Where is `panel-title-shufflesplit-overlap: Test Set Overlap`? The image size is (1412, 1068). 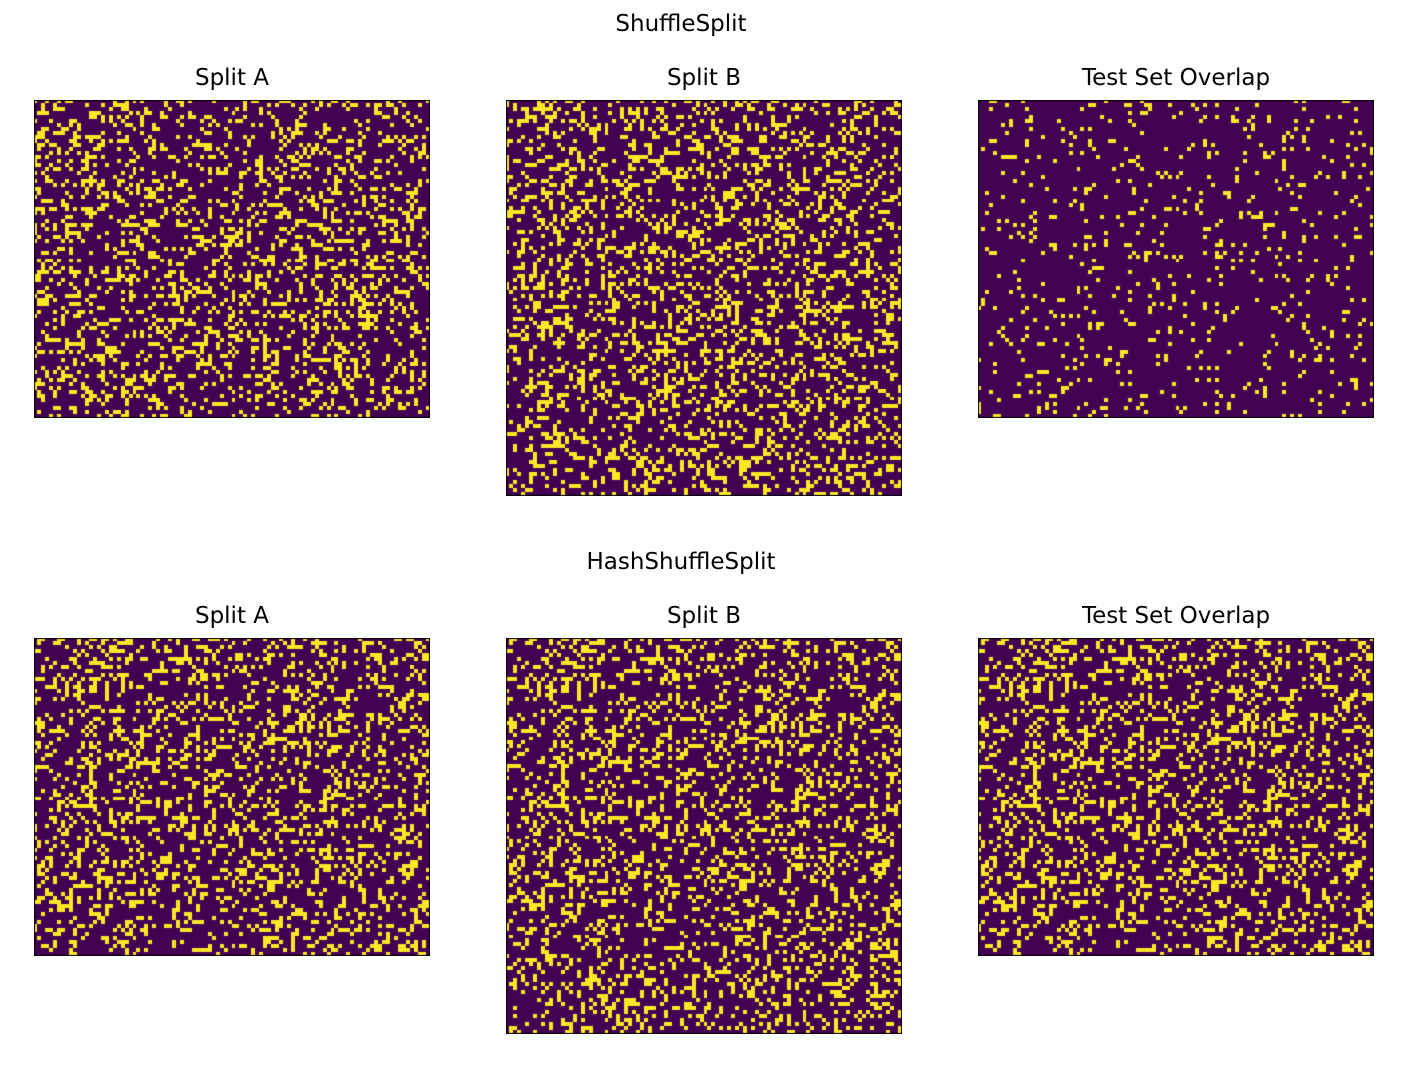 panel-title-shufflesplit-overlap: Test Set Overlap is located at coordinates (1176, 78).